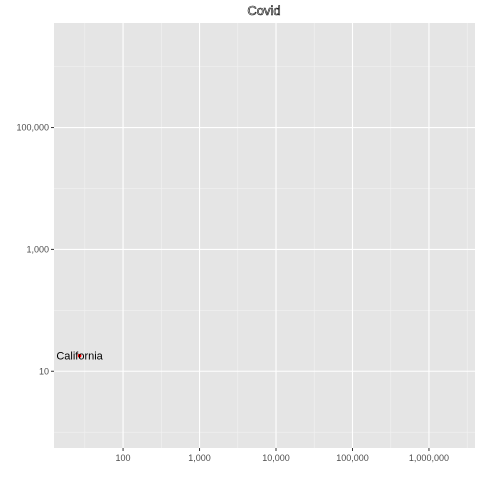 This screenshot has width=480, height=480. I want to click on chart-title: Covid, so click(263, 10).